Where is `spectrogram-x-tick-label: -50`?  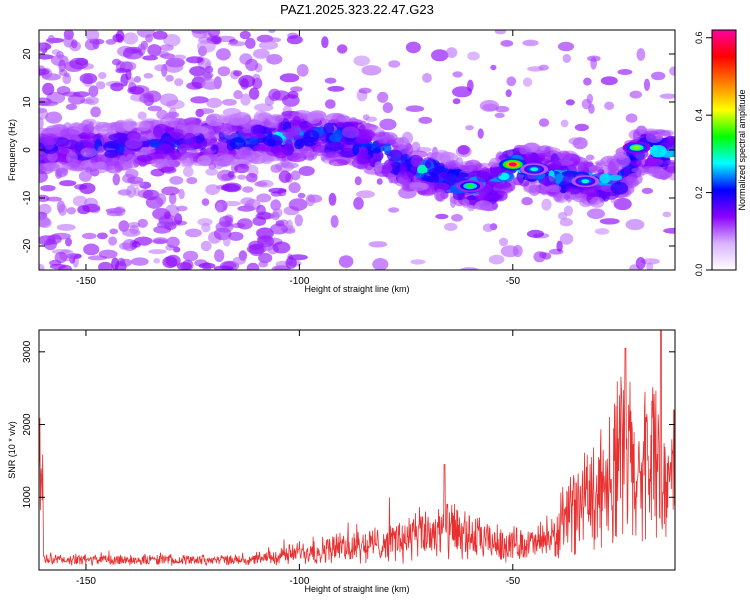
spectrogram-x-tick-label: -50 is located at coordinates (513, 281).